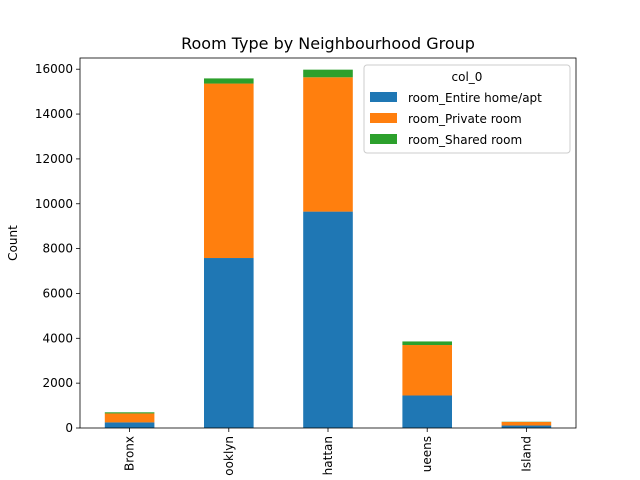  What do you see at coordinates (57, 338) in the screenshot?
I see `y-tick-label: 4000` at bounding box center [57, 338].